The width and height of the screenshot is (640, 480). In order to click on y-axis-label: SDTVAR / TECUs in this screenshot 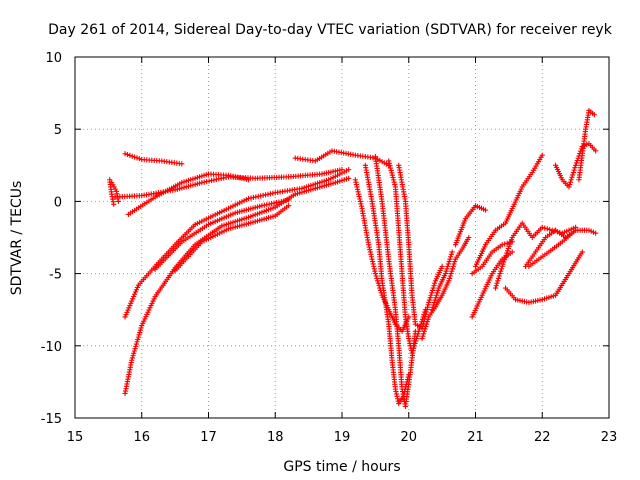, I will do `click(17, 238)`.